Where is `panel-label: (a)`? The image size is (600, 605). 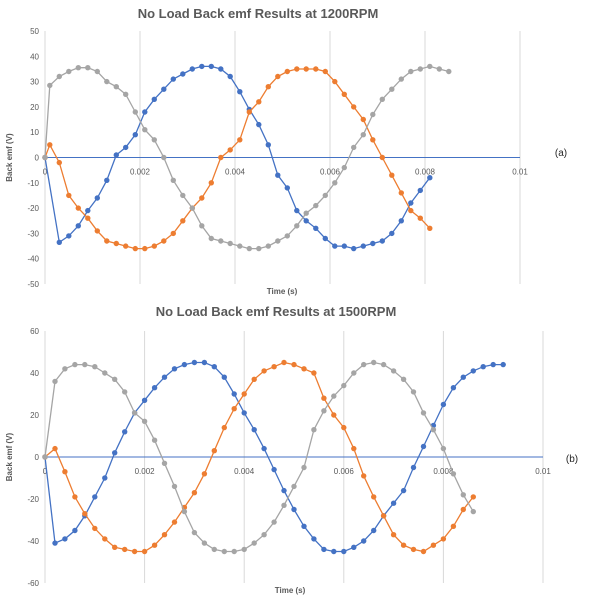 panel-label: (a) is located at coordinates (561, 153).